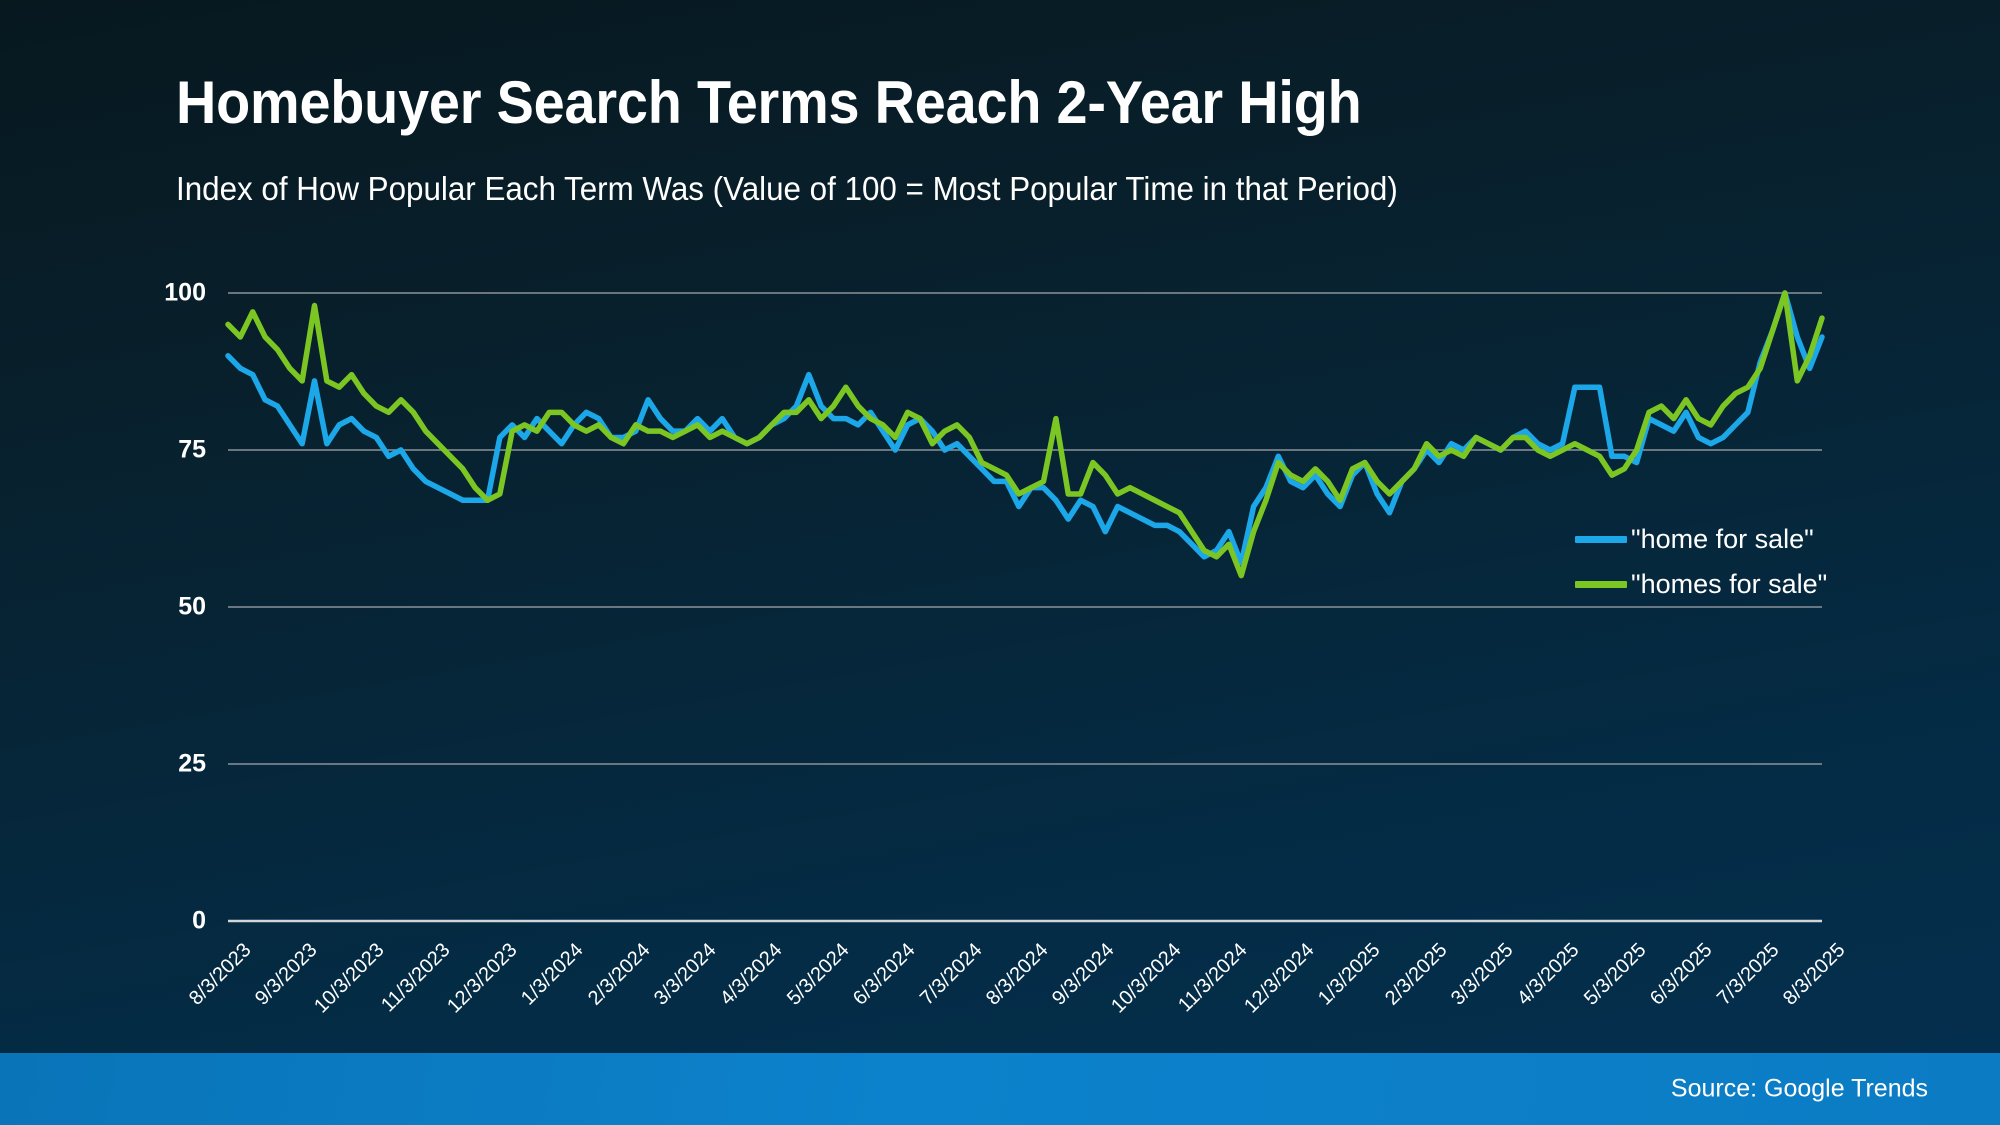 This screenshot has height=1125, width=2000. Describe the element at coordinates (1601, 584) in the screenshot. I see `legend-swatch-green` at that location.